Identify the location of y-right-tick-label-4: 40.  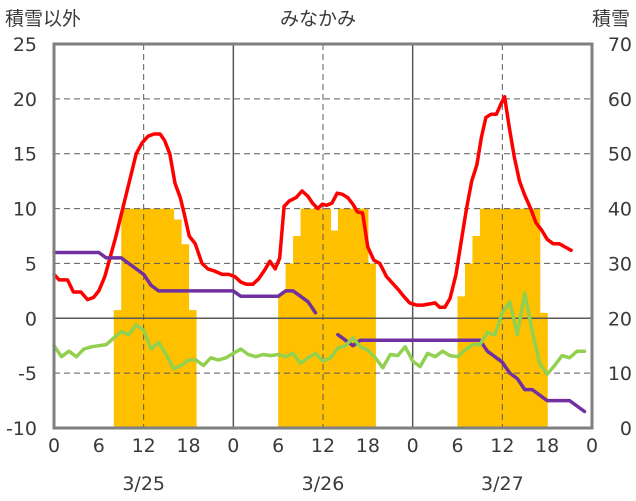
(620, 210).